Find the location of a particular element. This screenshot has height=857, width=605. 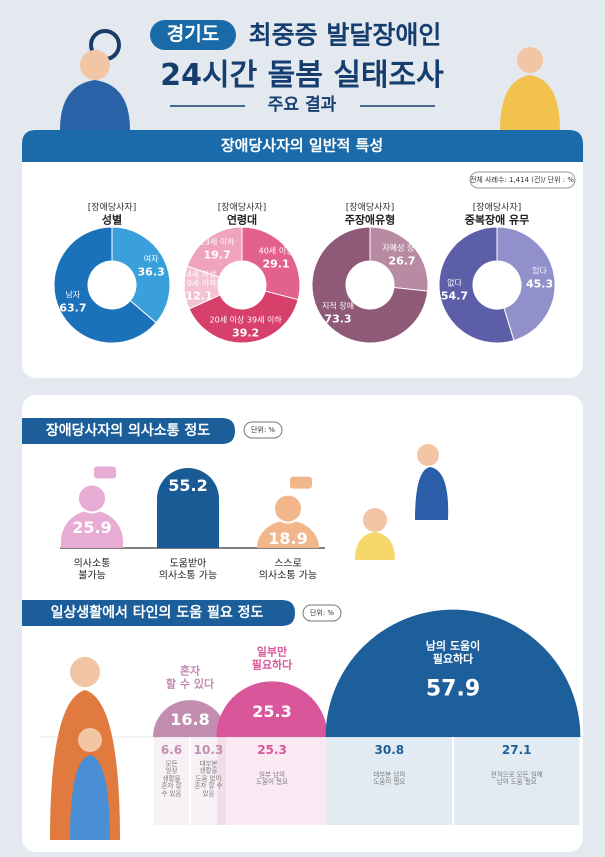

segment-label: 있다 is located at coordinates (539, 271).